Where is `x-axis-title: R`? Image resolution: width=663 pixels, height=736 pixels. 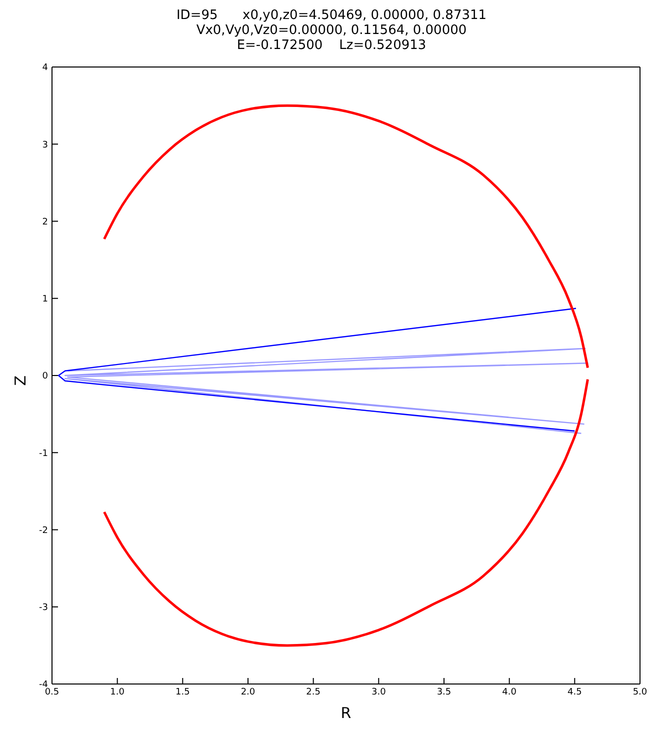
x-axis-title: R is located at coordinates (346, 713).